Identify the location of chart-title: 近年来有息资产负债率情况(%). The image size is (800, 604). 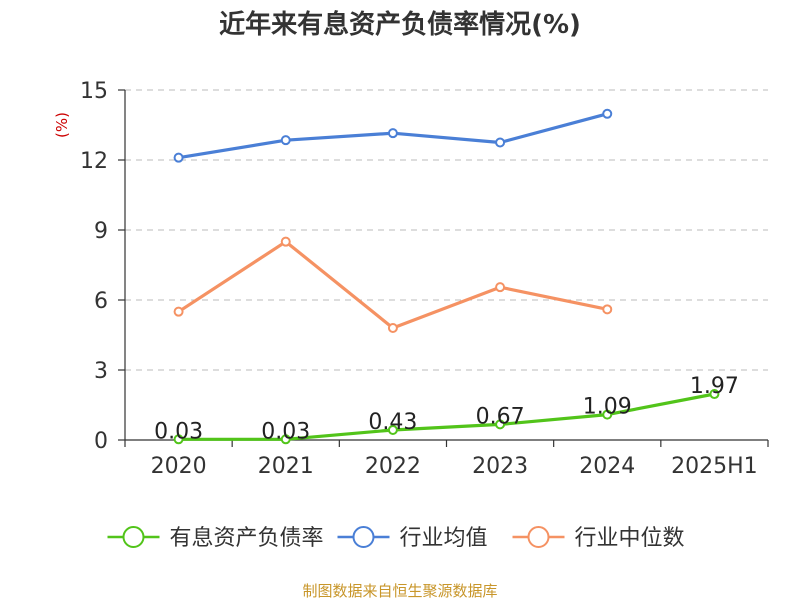
(400, 24).